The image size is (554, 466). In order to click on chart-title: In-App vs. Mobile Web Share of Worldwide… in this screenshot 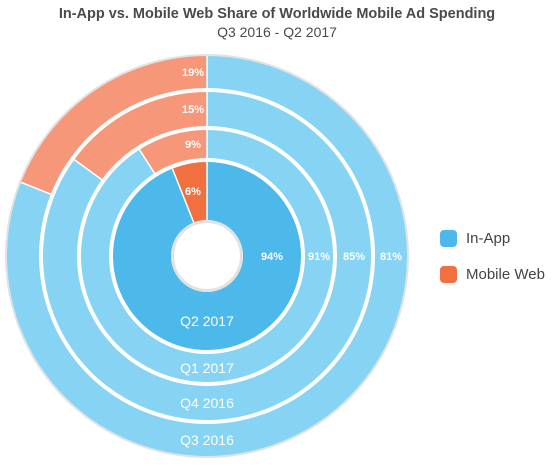, I will do `click(277, 14)`.